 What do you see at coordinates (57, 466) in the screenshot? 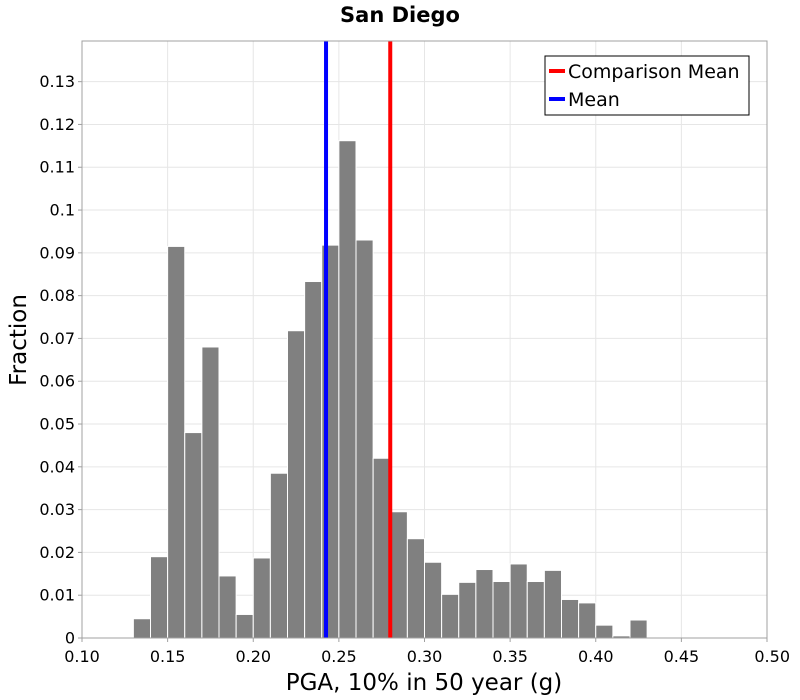
I see `y-tick-label: 0.04` at bounding box center [57, 466].